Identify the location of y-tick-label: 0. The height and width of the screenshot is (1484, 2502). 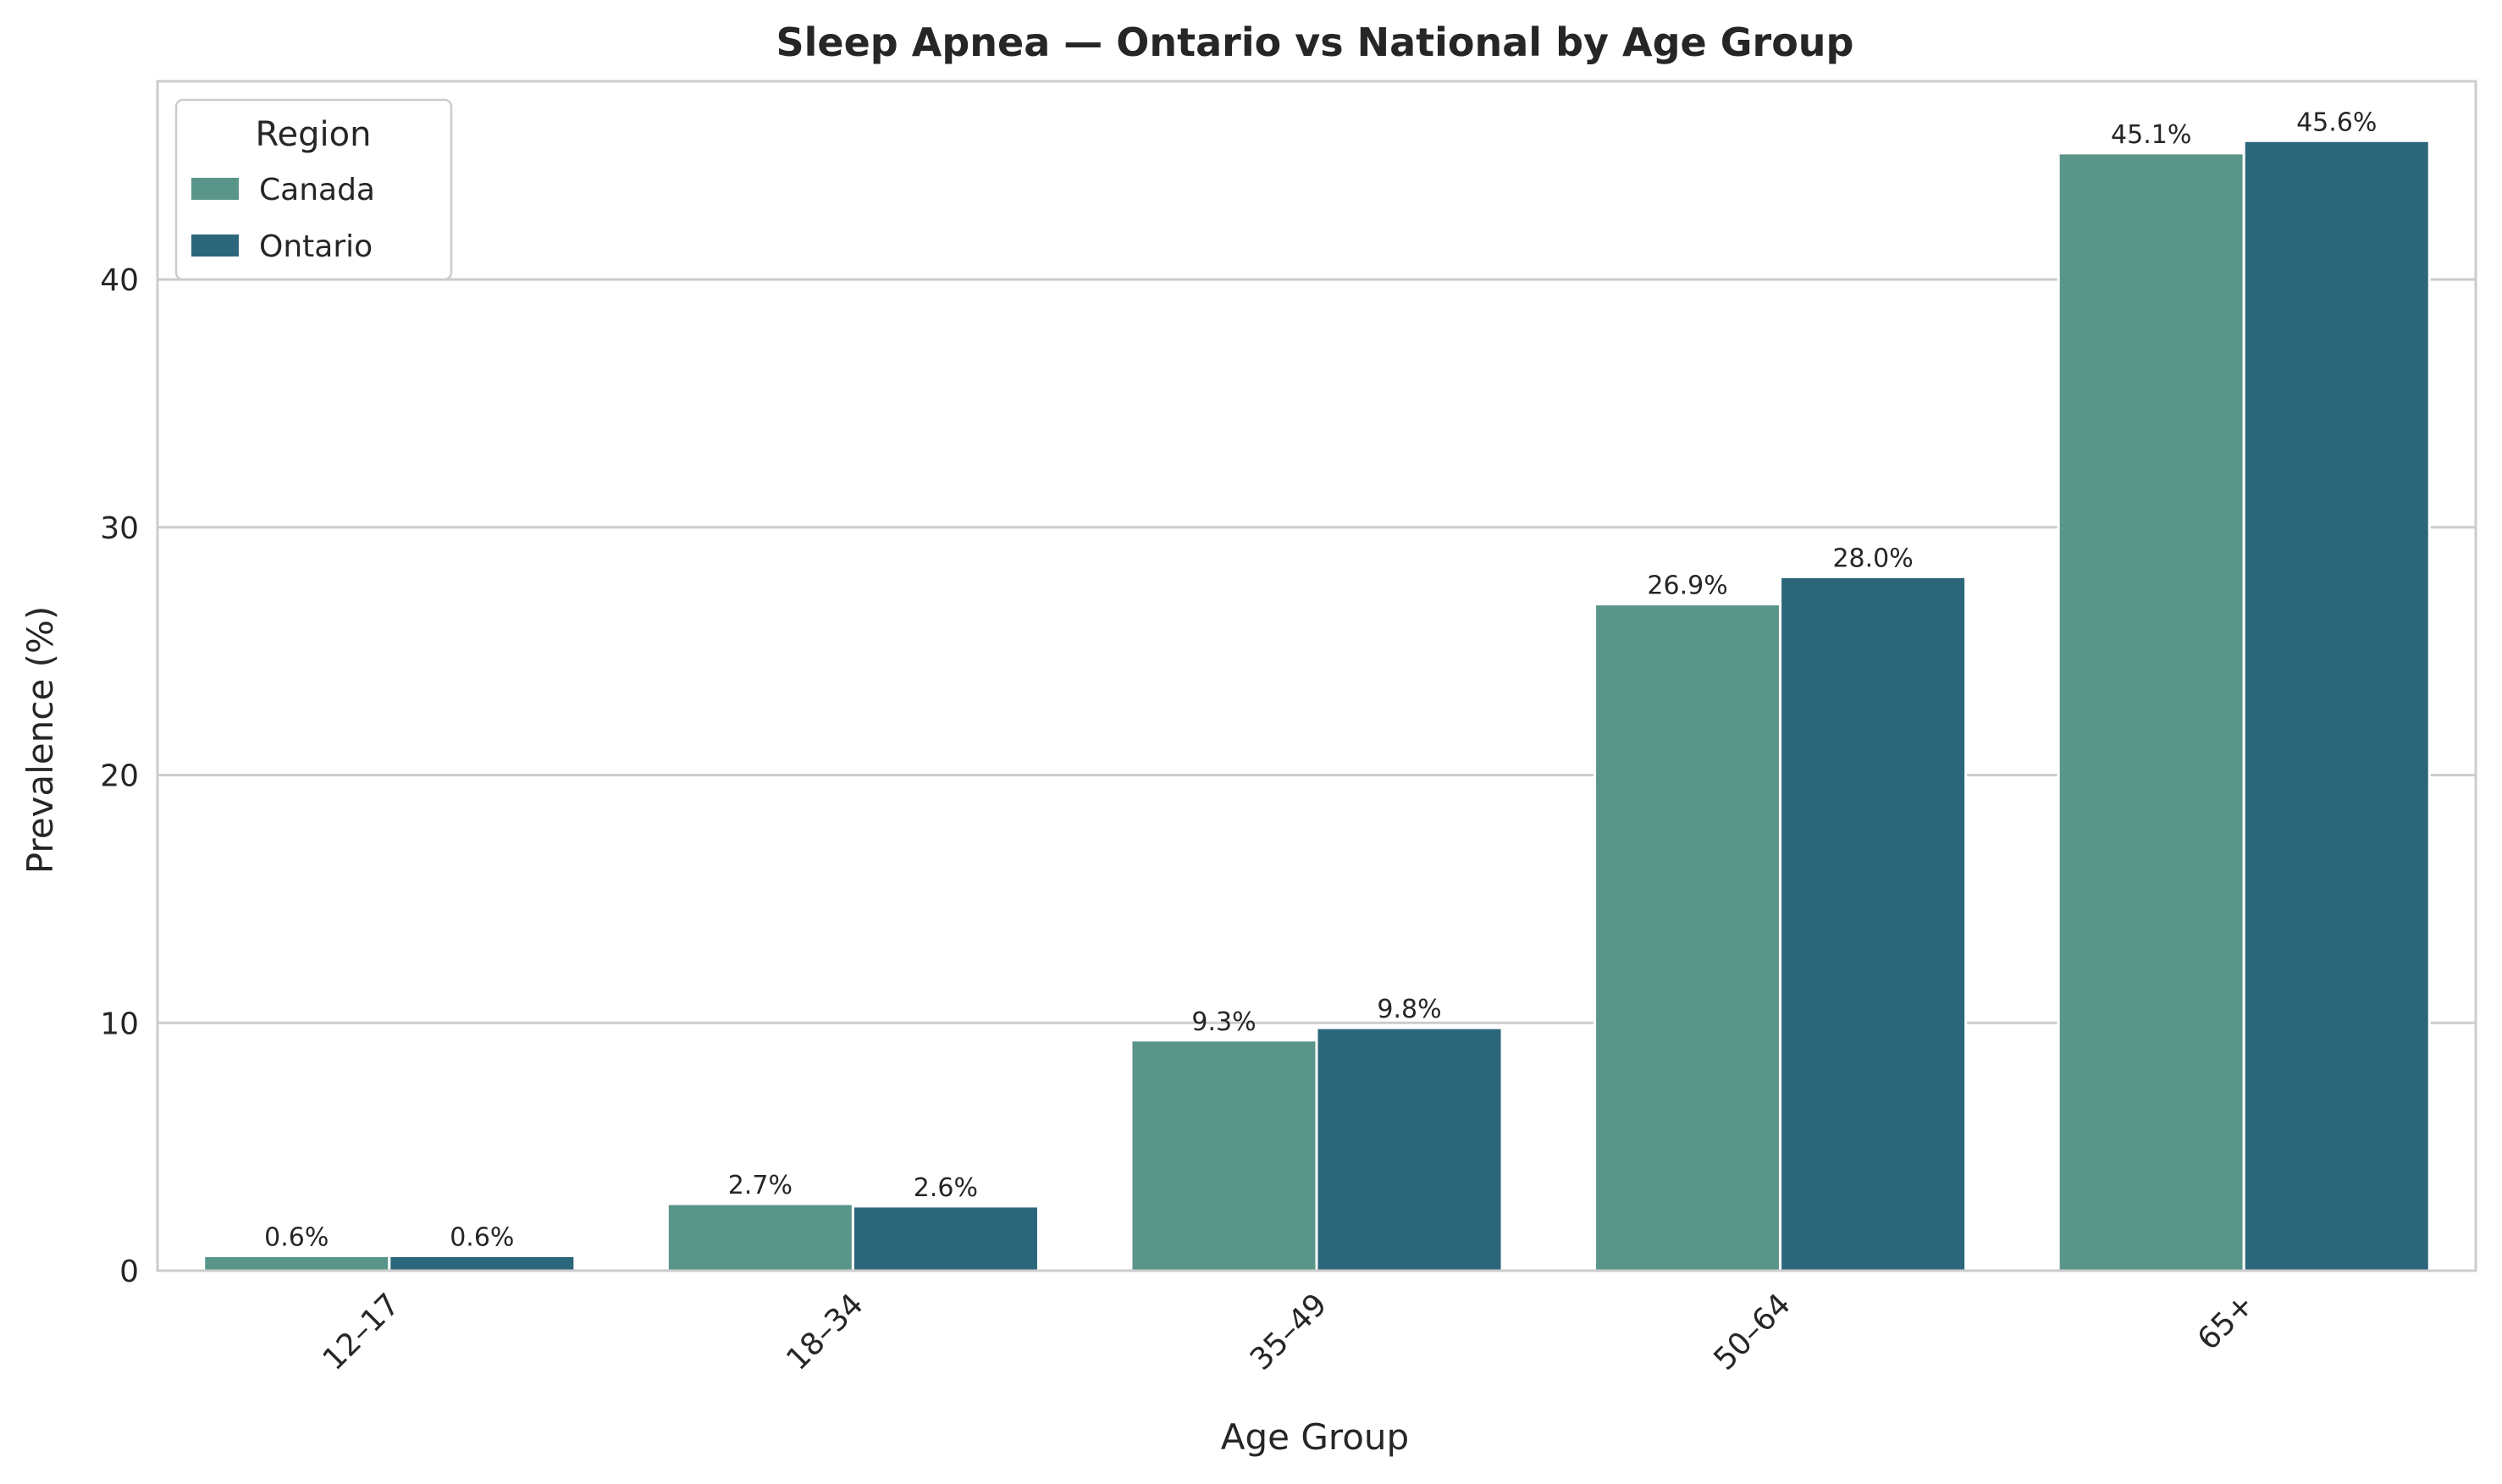
(129, 1272).